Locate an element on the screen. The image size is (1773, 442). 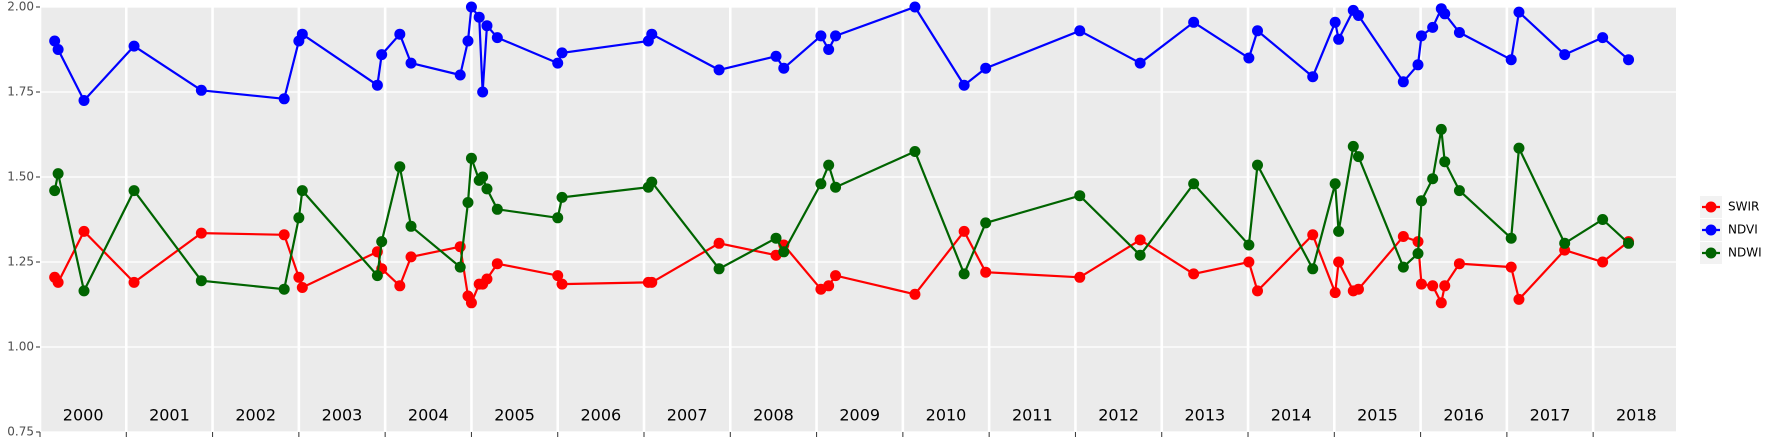
year-label: 2001 is located at coordinates (169, 415).